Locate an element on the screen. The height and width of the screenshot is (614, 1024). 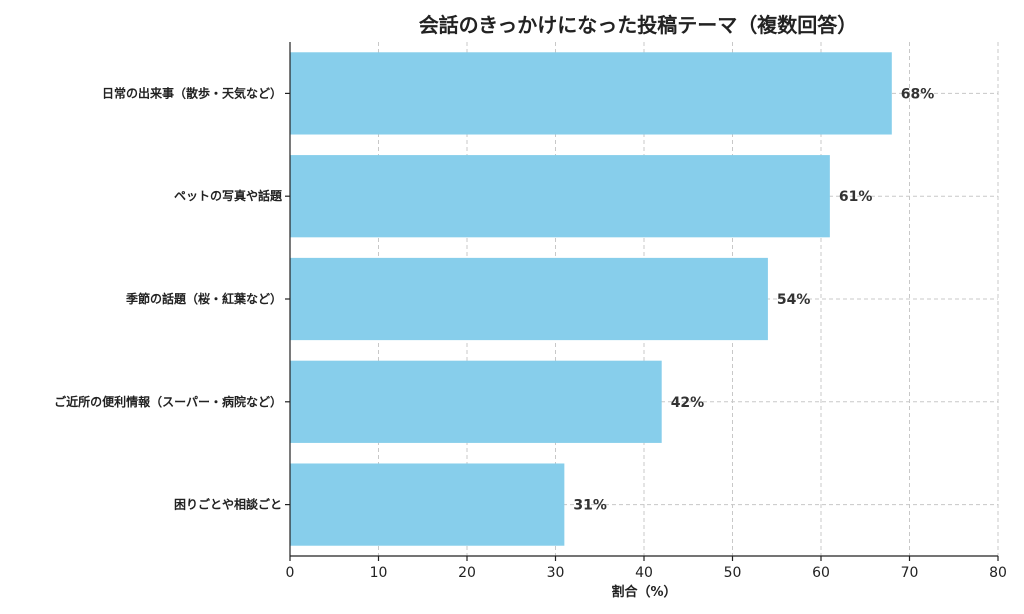
x-tick-label: 0 is located at coordinates (290, 573).